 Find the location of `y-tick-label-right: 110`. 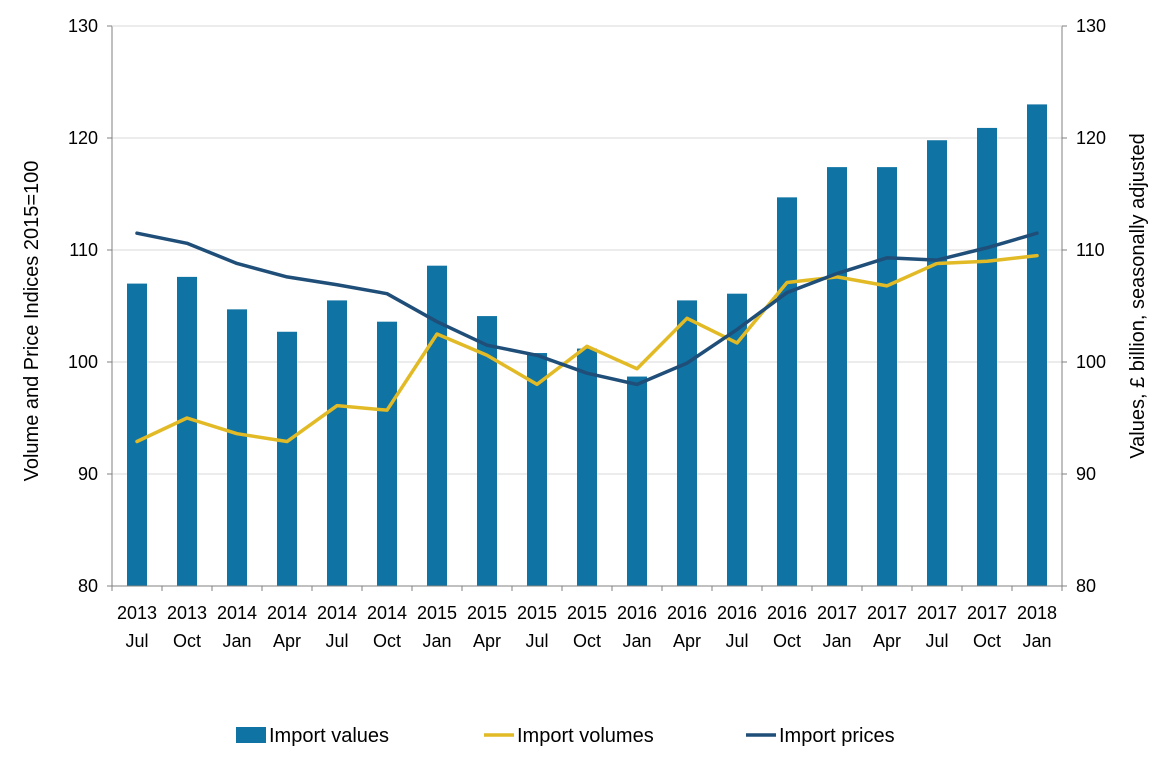

y-tick-label-right: 110 is located at coordinates (1090, 250).